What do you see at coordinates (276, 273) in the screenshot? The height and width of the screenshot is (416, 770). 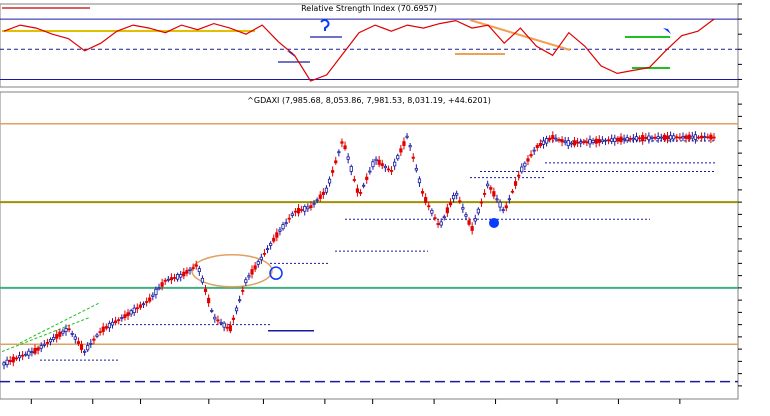 I see `face-icon` at bounding box center [276, 273].